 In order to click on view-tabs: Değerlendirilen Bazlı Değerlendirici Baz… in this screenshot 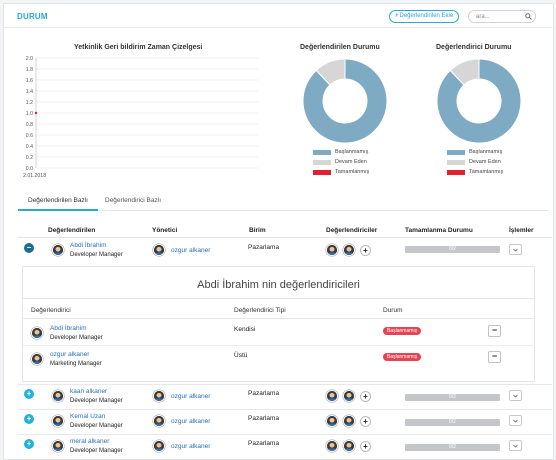, I will do `click(283, 202)`.